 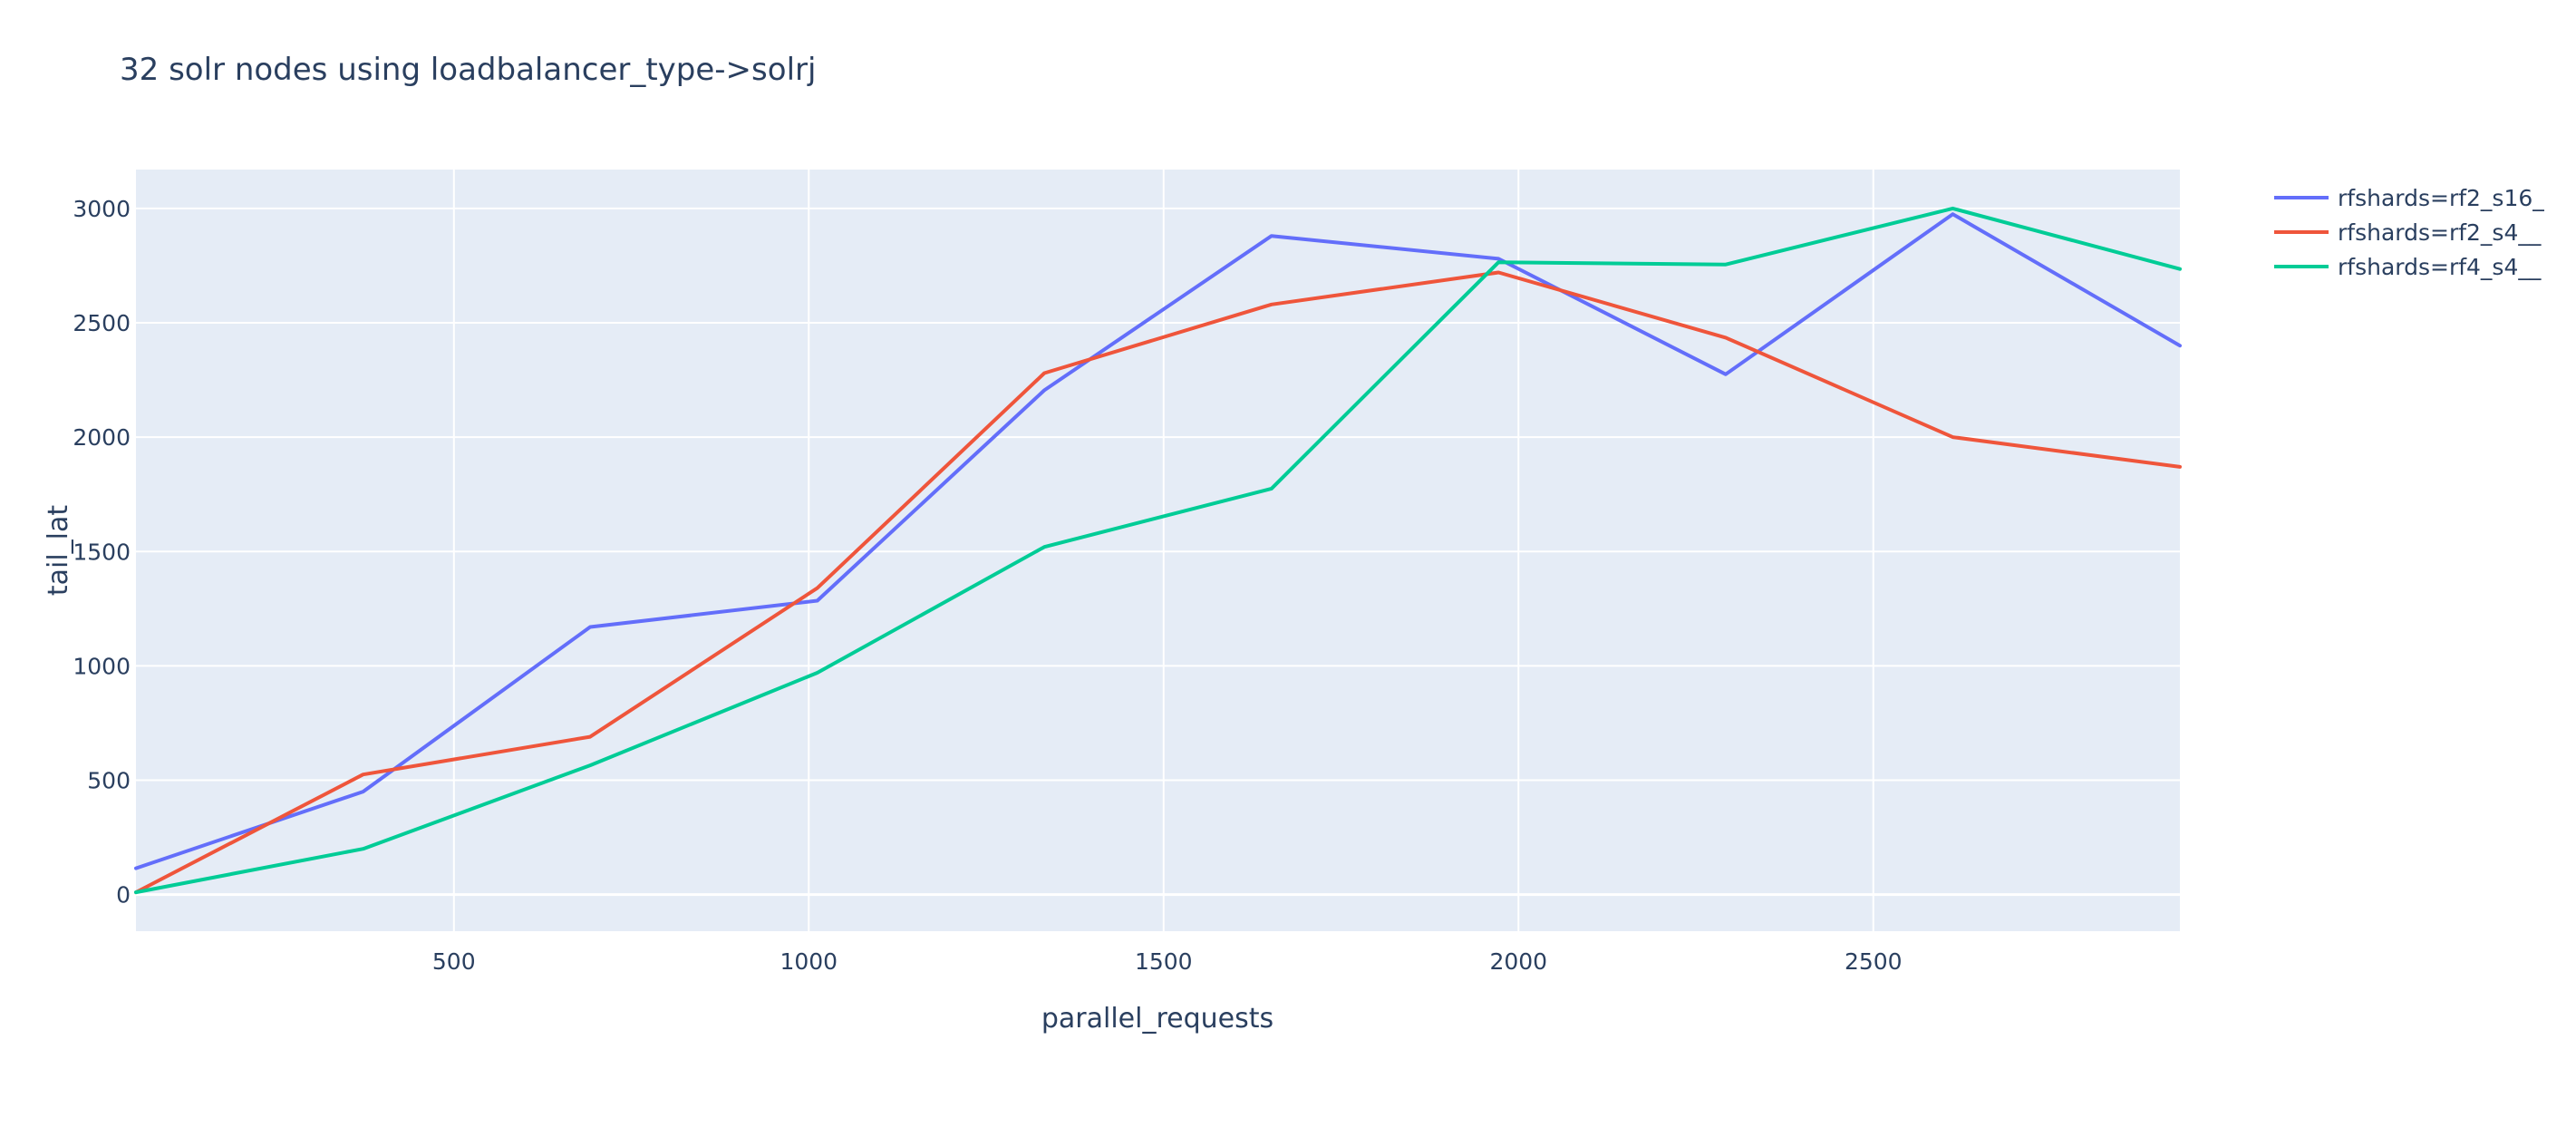 I want to click on x-tick-label: 1500, so click(x=1164, y=961).